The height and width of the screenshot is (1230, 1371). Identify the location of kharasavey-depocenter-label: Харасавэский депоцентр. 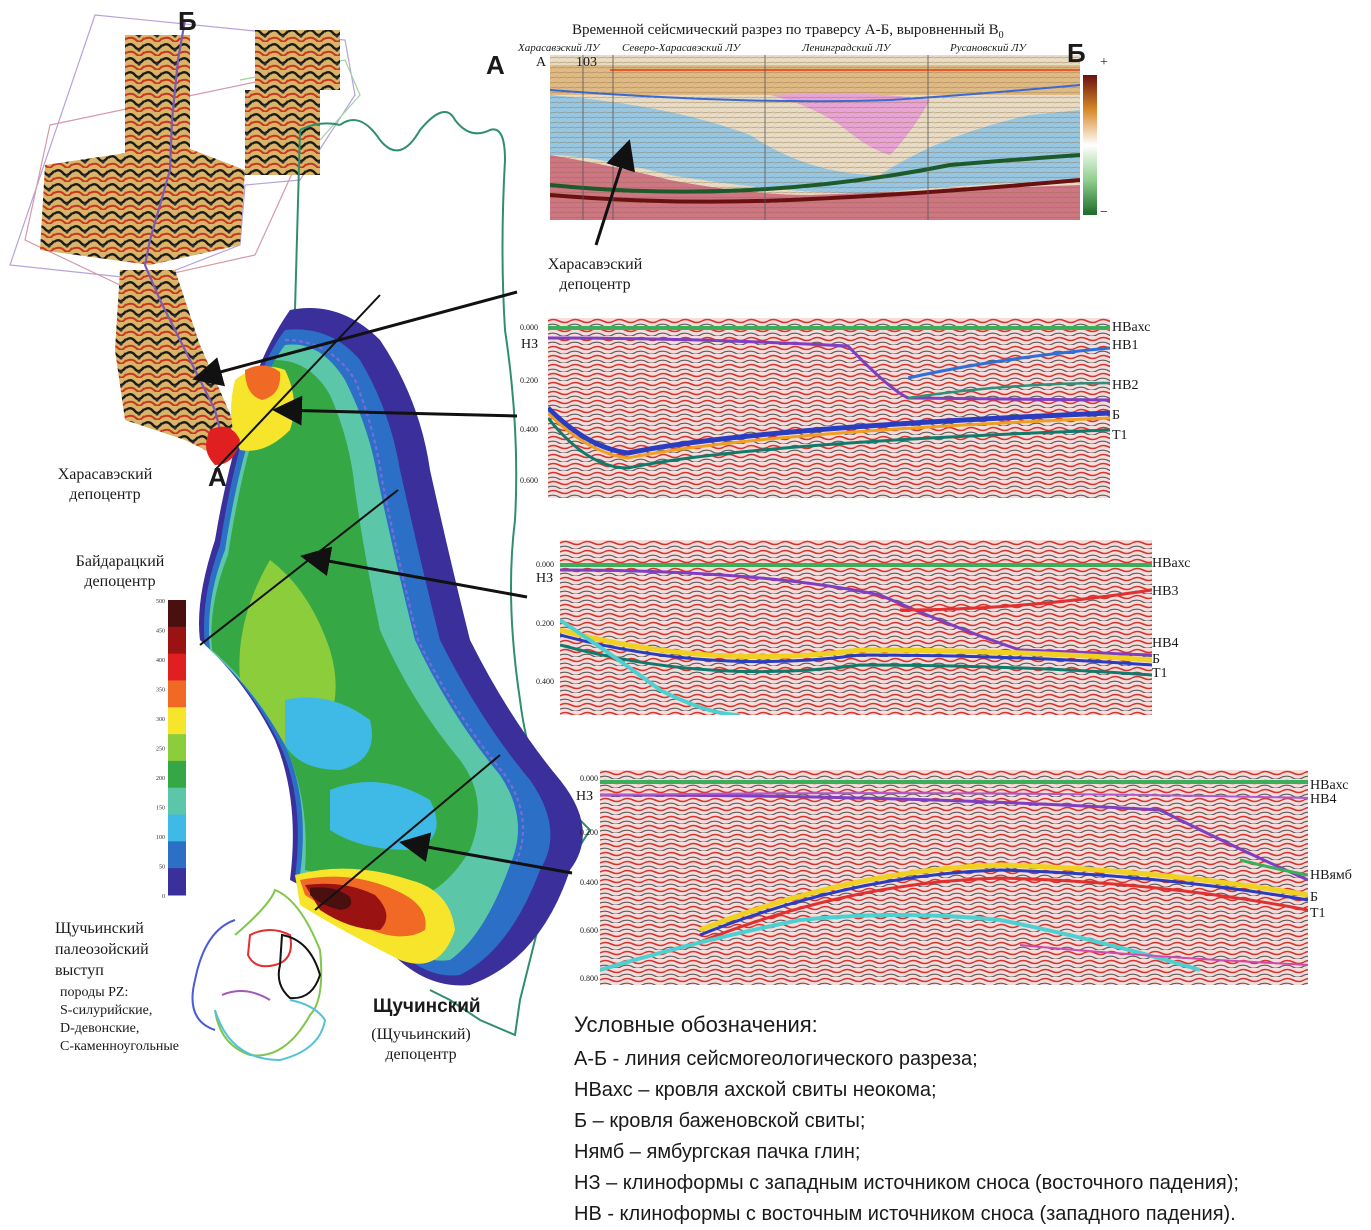
(105, 485).